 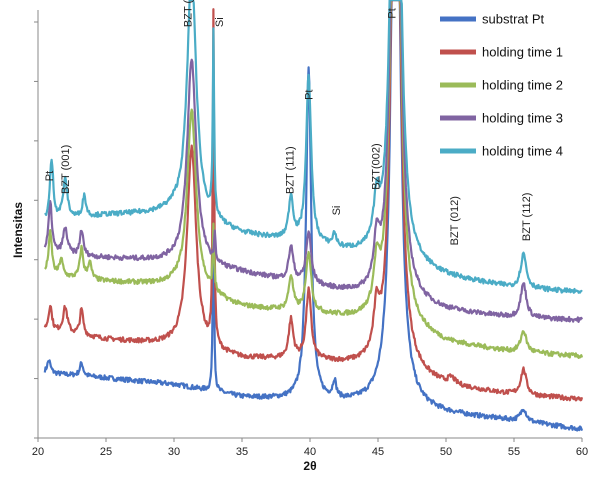 What do you see at coordinates (309, 466) in the screenshot?
I see `x-axis-title: 2θ` at bounding box center [309, 466].